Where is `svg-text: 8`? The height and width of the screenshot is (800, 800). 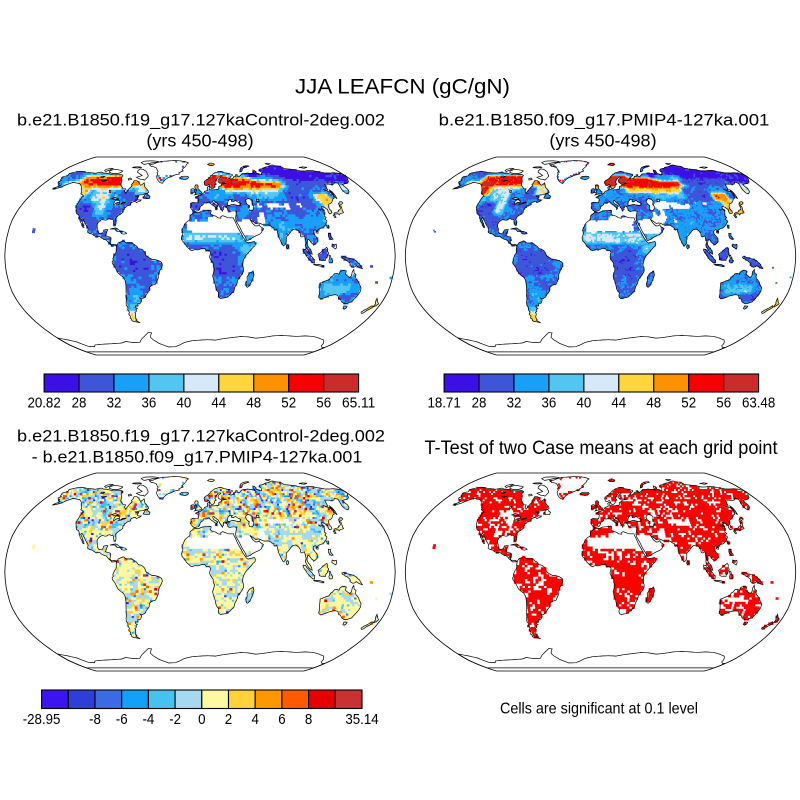
svg-text: 8 is located at coordinates (308, 719).